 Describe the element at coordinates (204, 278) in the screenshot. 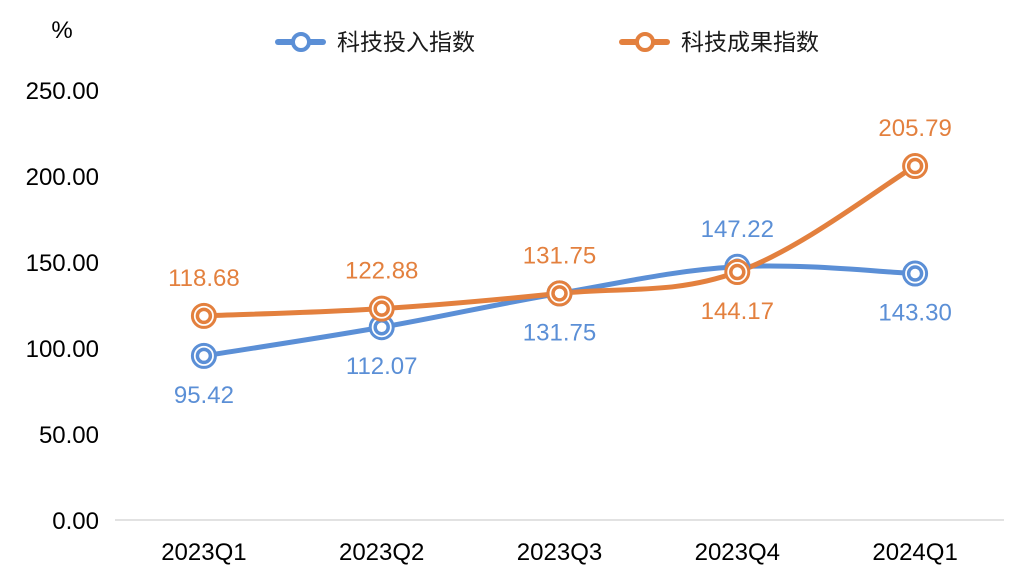

I see `series-2-data-label: 118.68` at that location.